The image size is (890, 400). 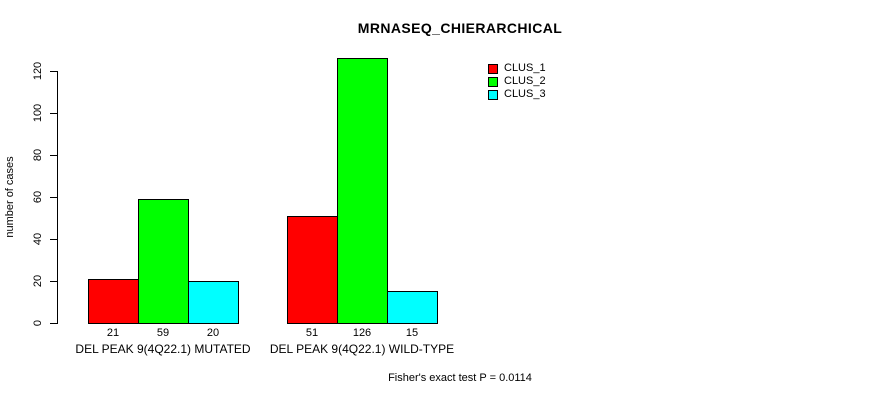 I want to click on legend-label: CLUS_3, so click(x=525, y=94).